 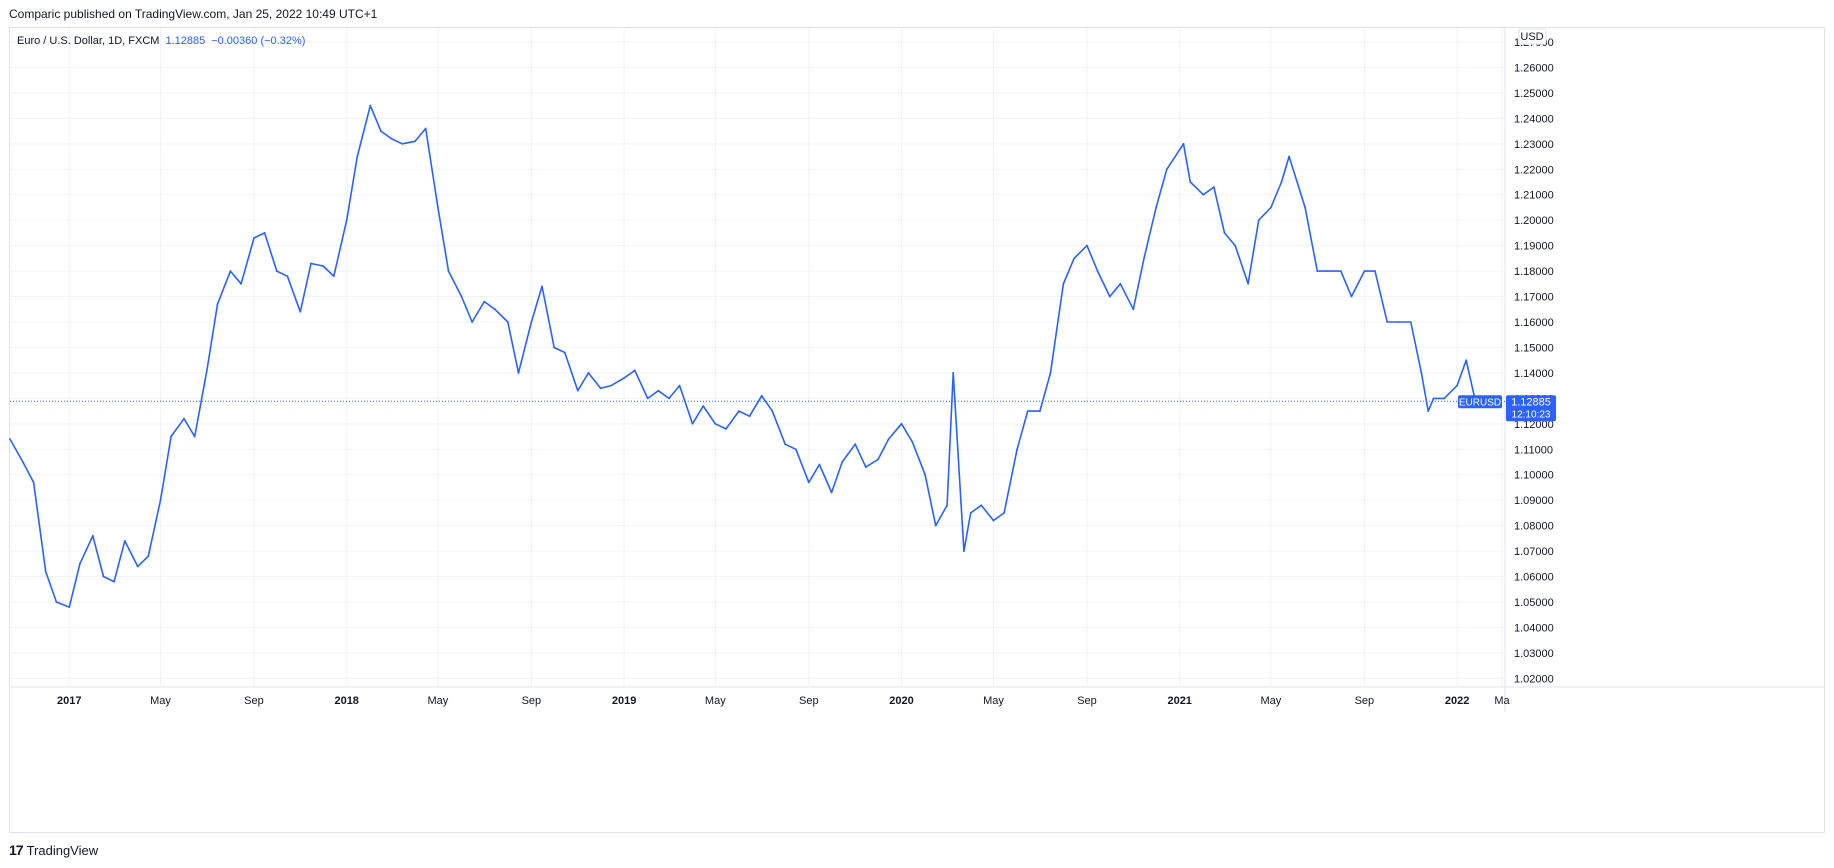 I want to click on x-tick-label: 2021, so click(x=1179, y=701).